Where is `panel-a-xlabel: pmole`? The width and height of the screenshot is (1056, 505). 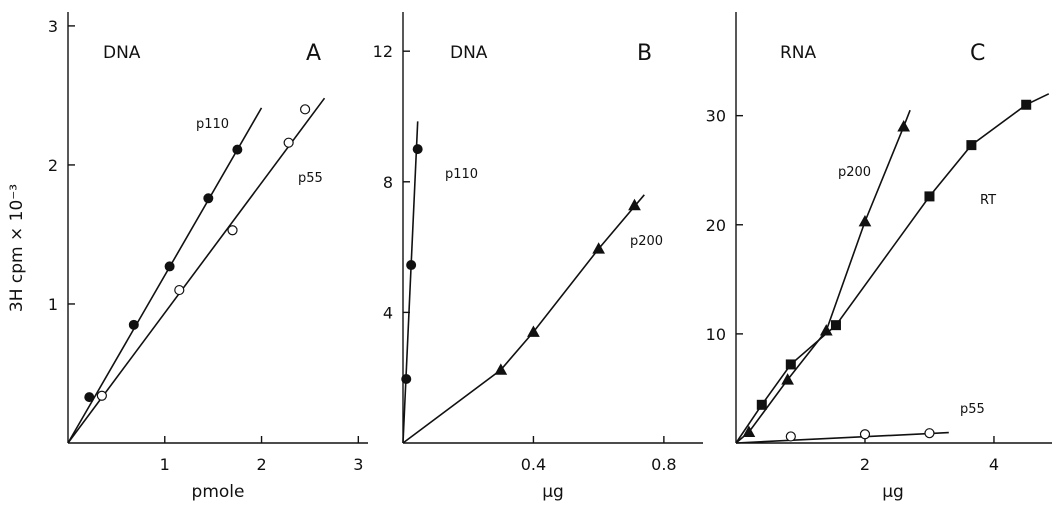 panel-a-xlabel: pmole is located at coordinates (218, 492).